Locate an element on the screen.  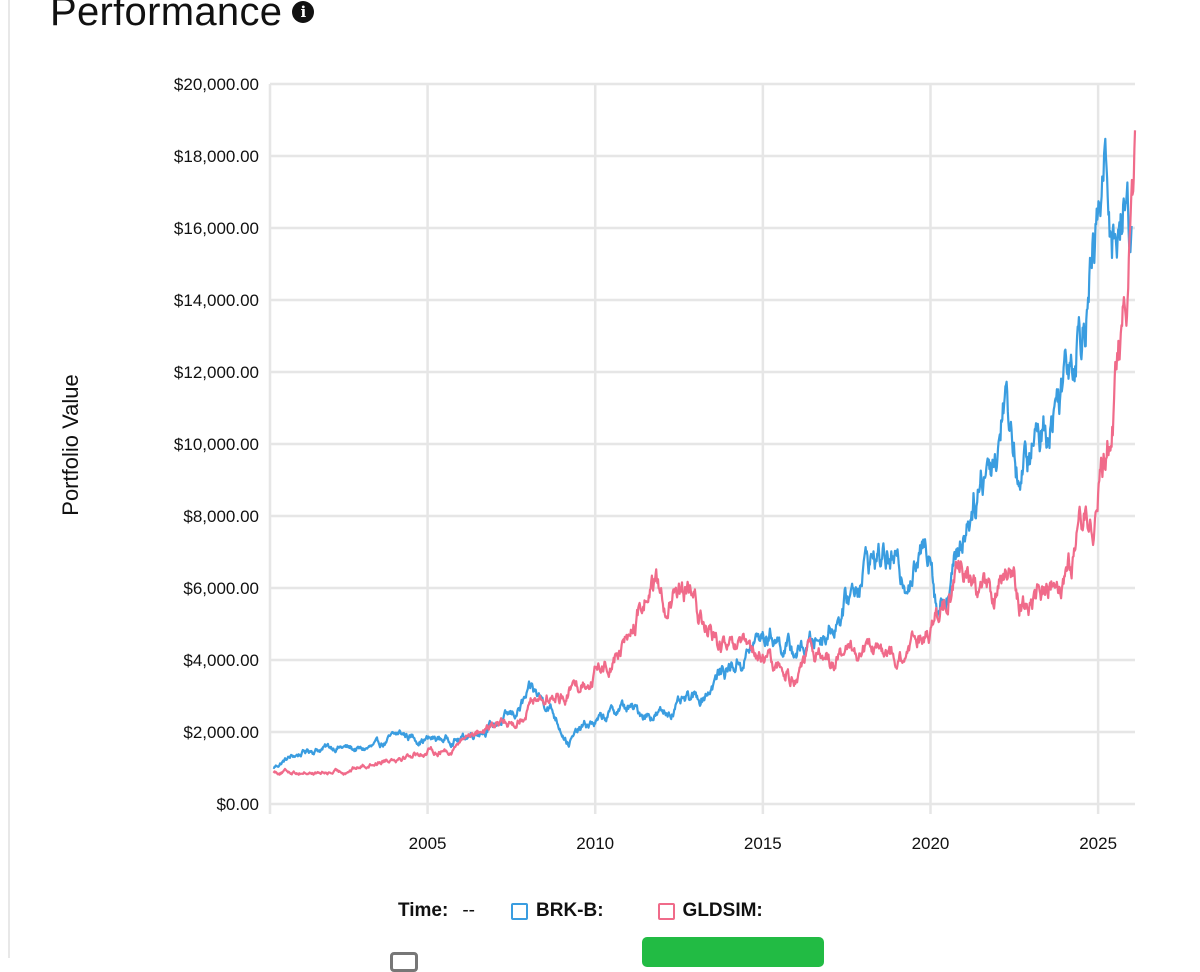
chart-legend: Time: -- BRK-B: GLDSIM: is located at coordinates (580, 911).